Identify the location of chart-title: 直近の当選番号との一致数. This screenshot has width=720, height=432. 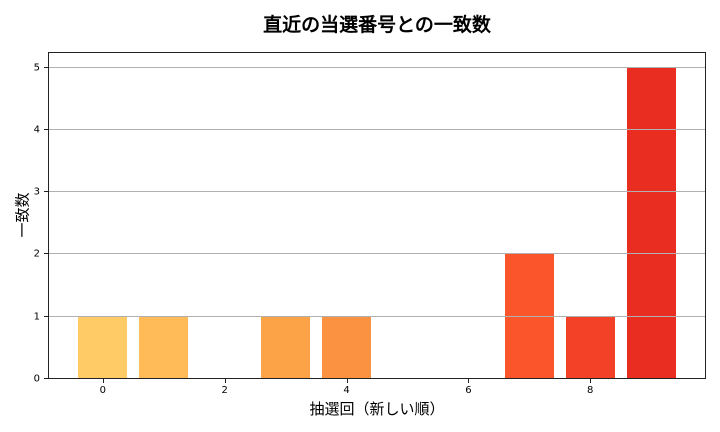
(377, 25).